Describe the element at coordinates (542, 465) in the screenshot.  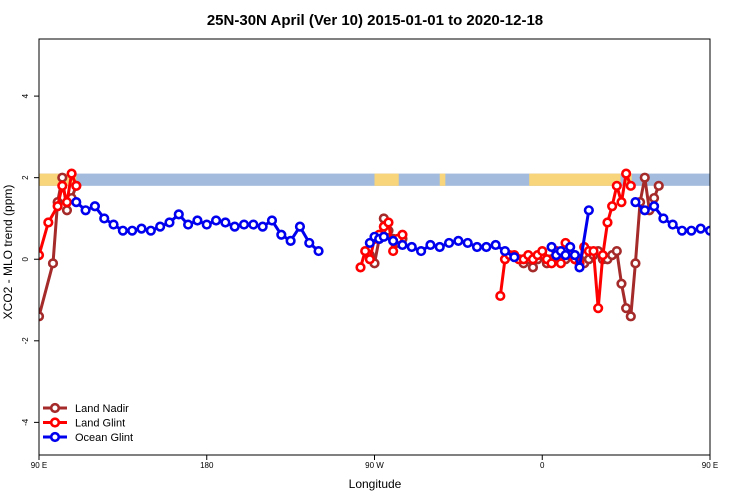
I see `x-tick-label: 0` at that location.